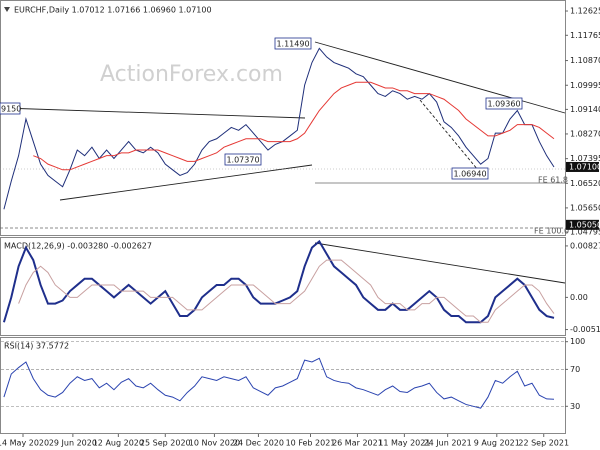  Describe the element at coordinates (7, 9) in the screenshot. I see `panel-icon` at that location.